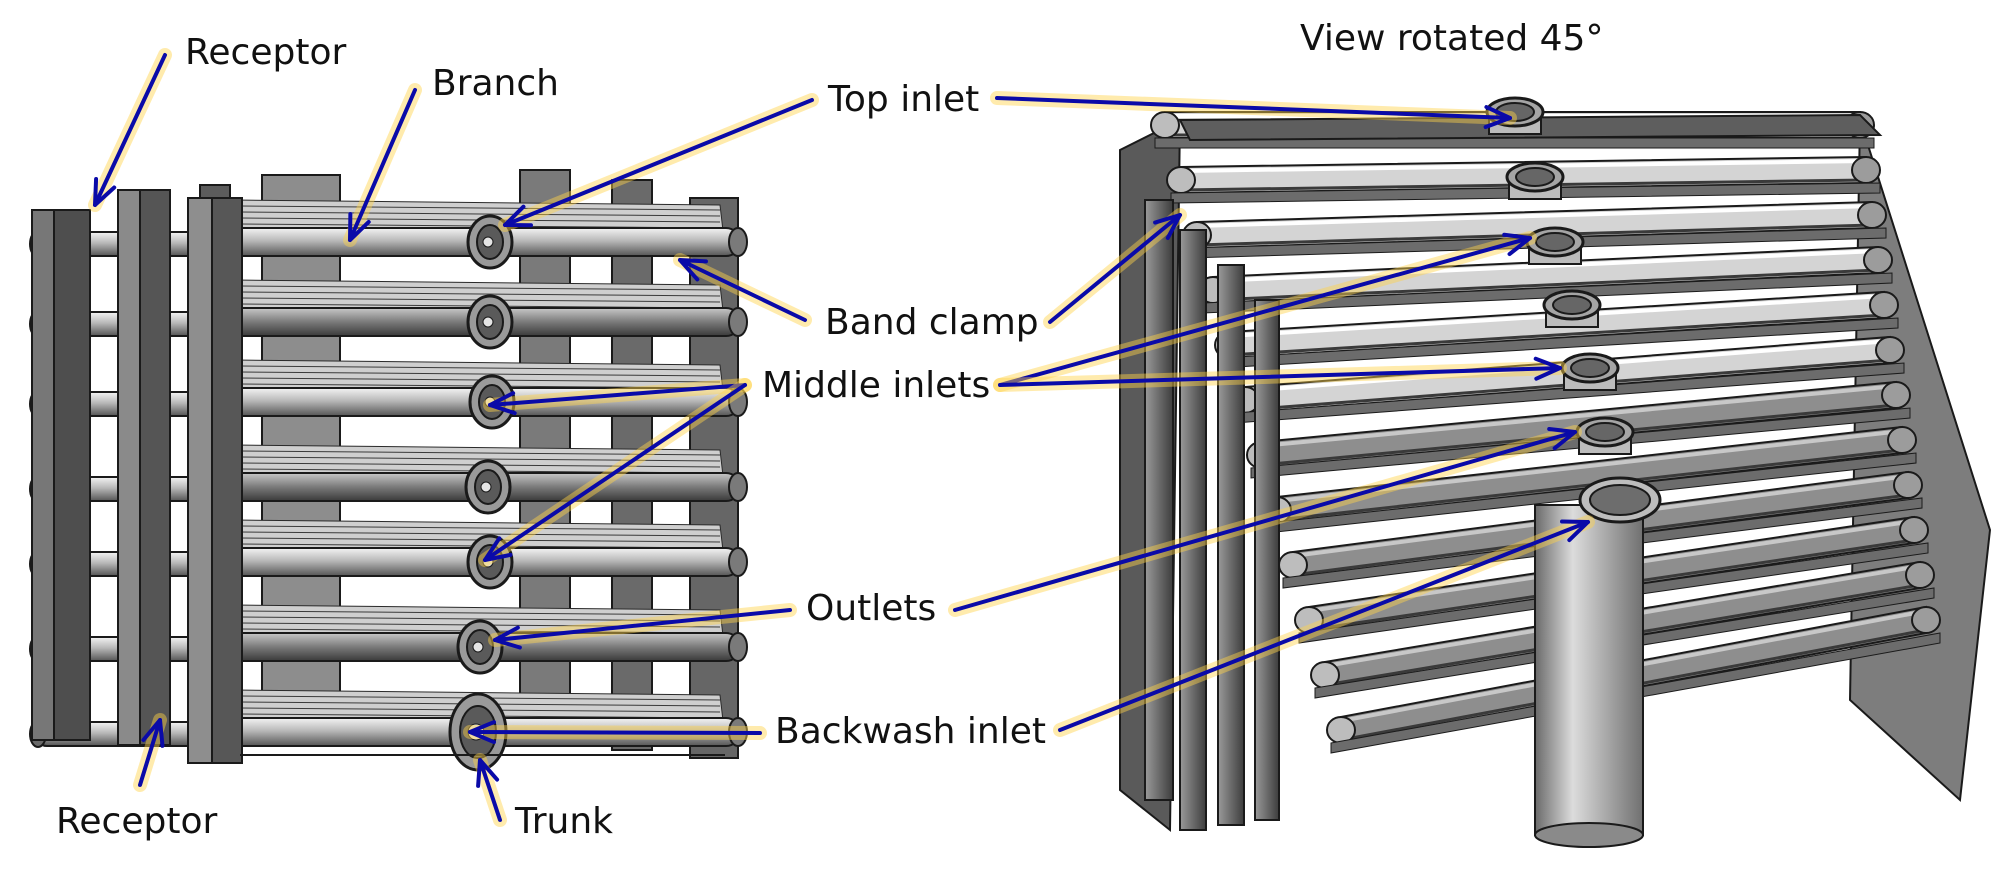 Image resolution: width=2000 pixels, height=871 pixels. What do you see at coordinates (1589, 670) in the screenshot?
I see `trunk` at bounding box center [1589, 670].